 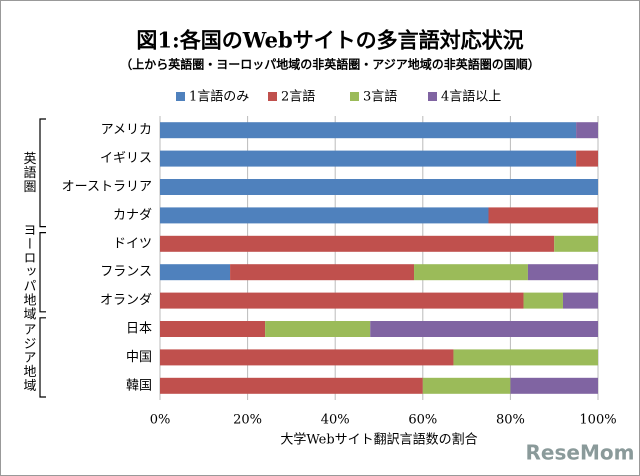 I want to click on y-tick-label: 日本, so click(x=139, y=329).